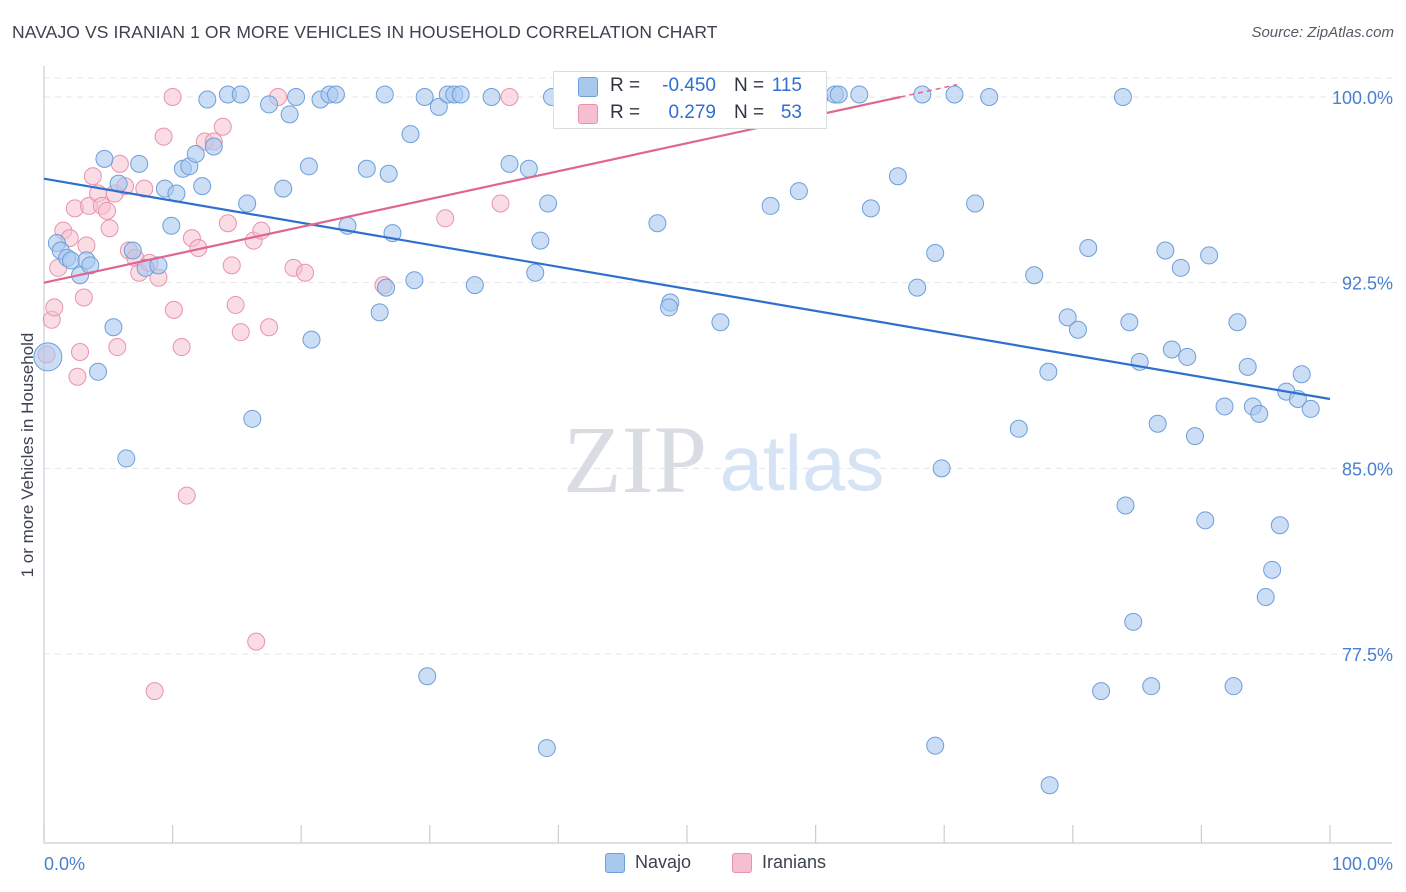 Image resolution: width=1406 pixels, height=892 pixels. I want to click on legend-item-iranians: Iranians, so click(779, 862).